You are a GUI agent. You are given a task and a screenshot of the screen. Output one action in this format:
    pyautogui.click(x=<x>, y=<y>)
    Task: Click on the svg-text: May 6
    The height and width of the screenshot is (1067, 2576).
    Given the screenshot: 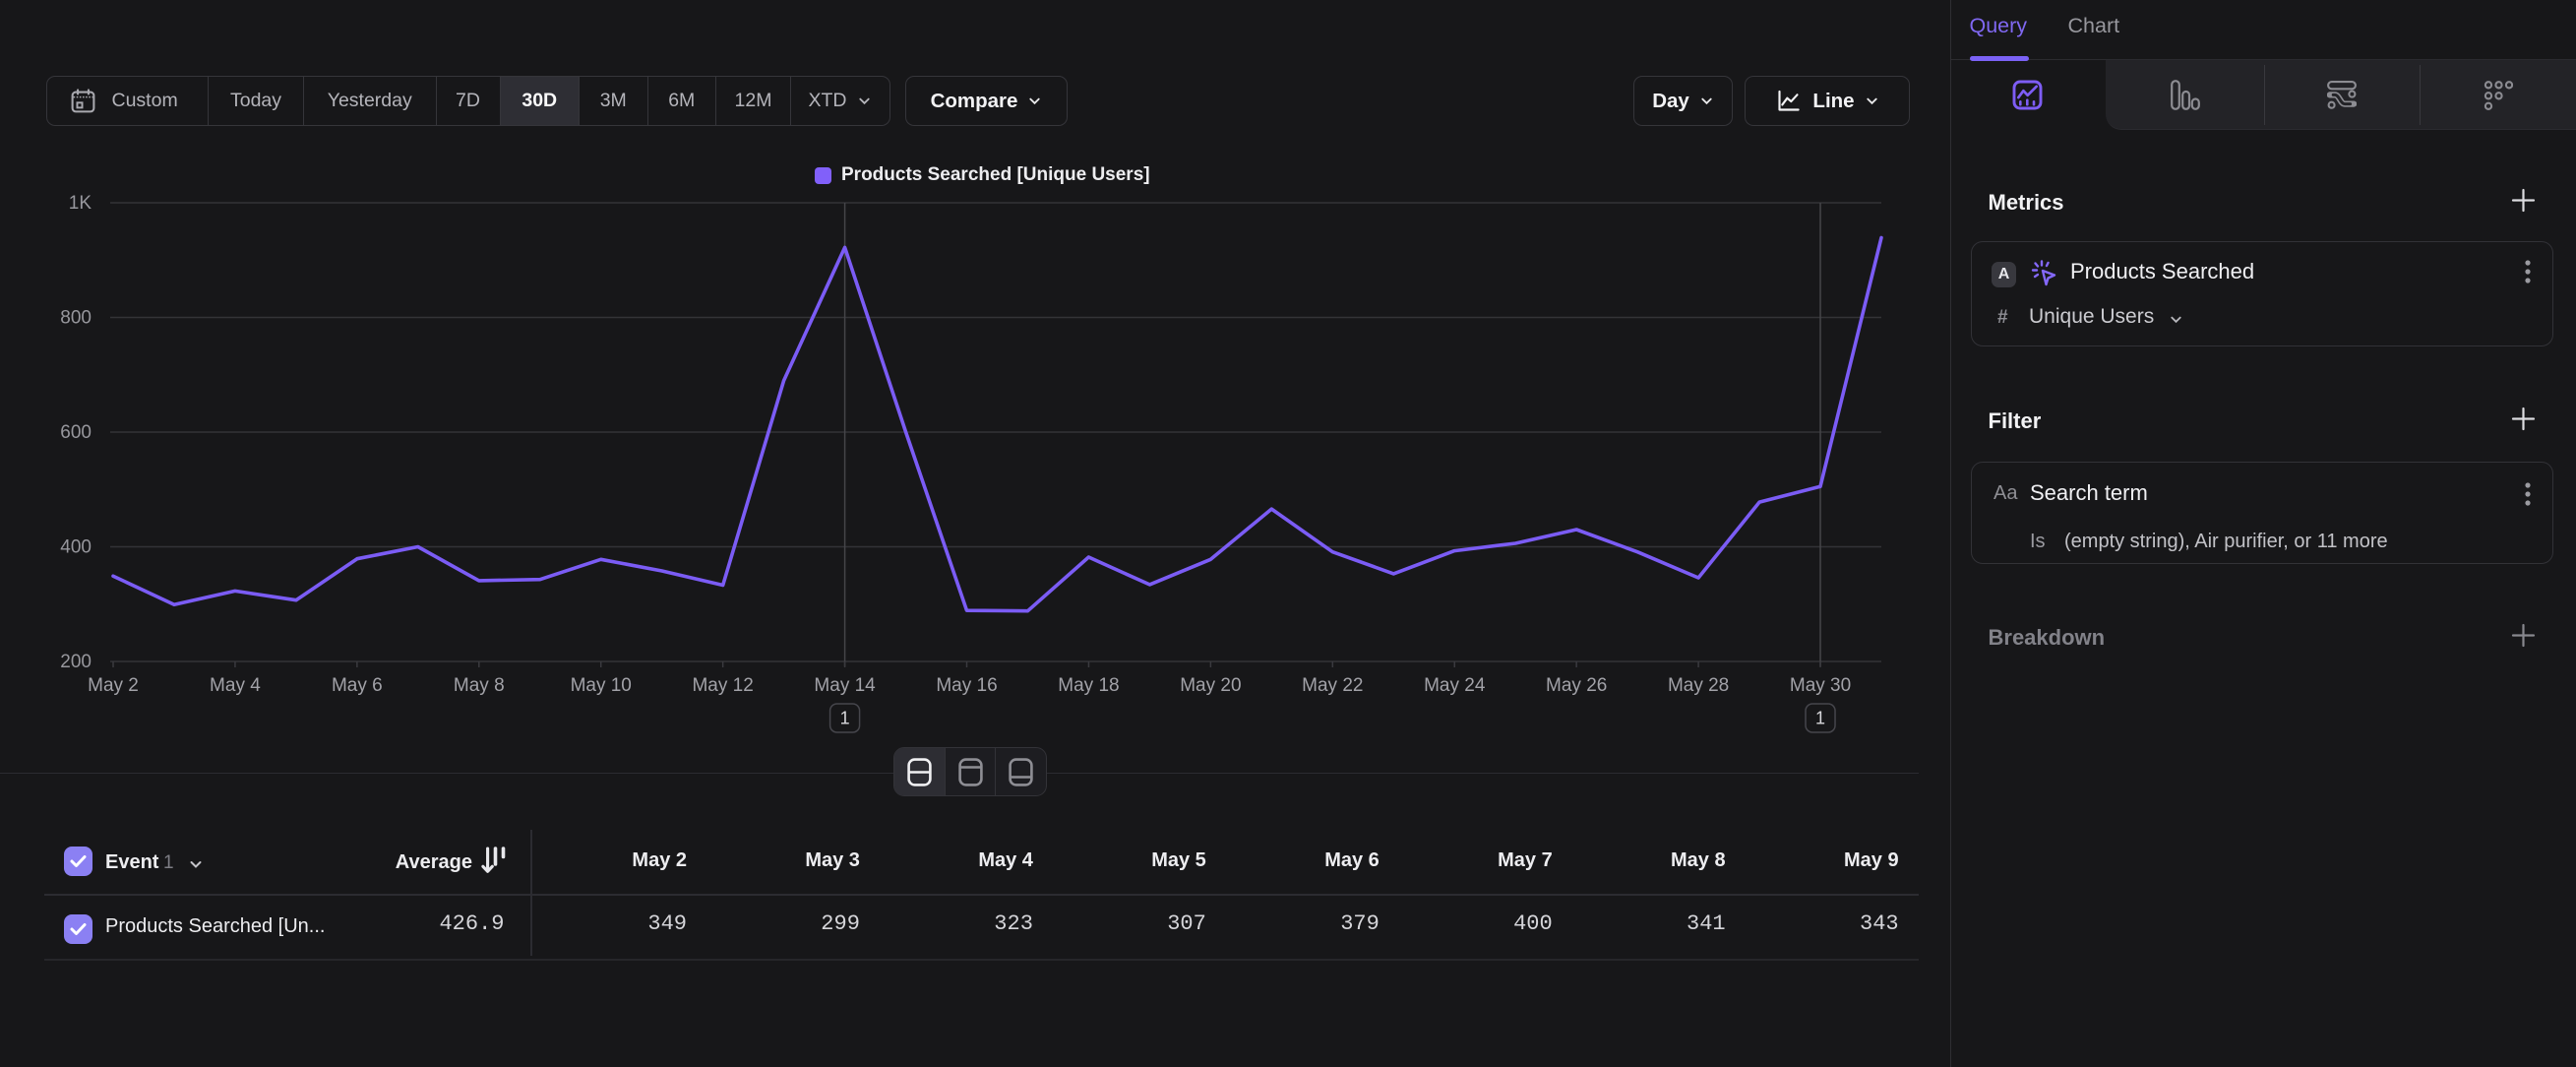 What is the action you would take?
    pyautogui.click(x=357, y=686)
    